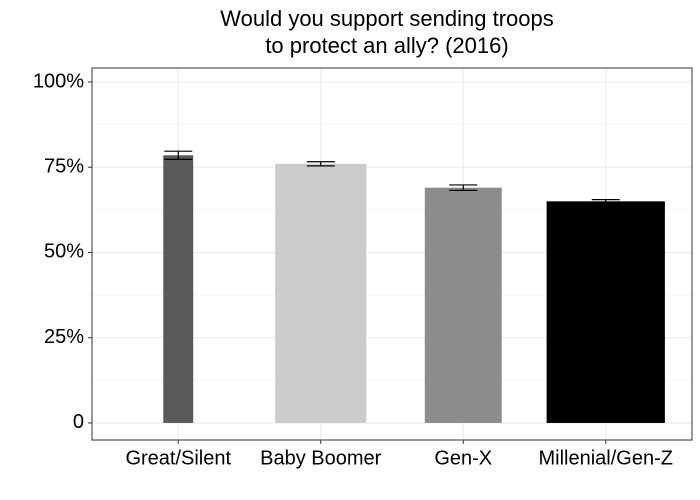  I want to click on x-tick-label: Gen-X, so click(463, 458).